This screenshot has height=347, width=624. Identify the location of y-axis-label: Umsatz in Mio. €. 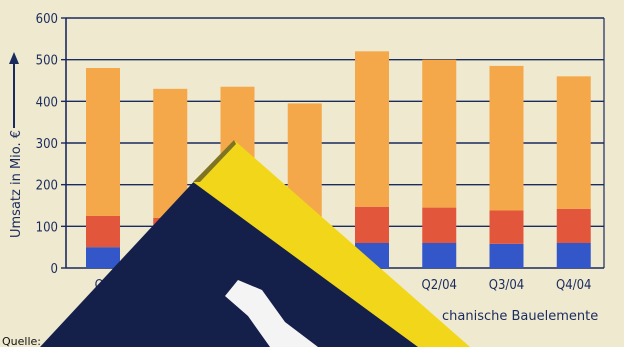
(16, 184).